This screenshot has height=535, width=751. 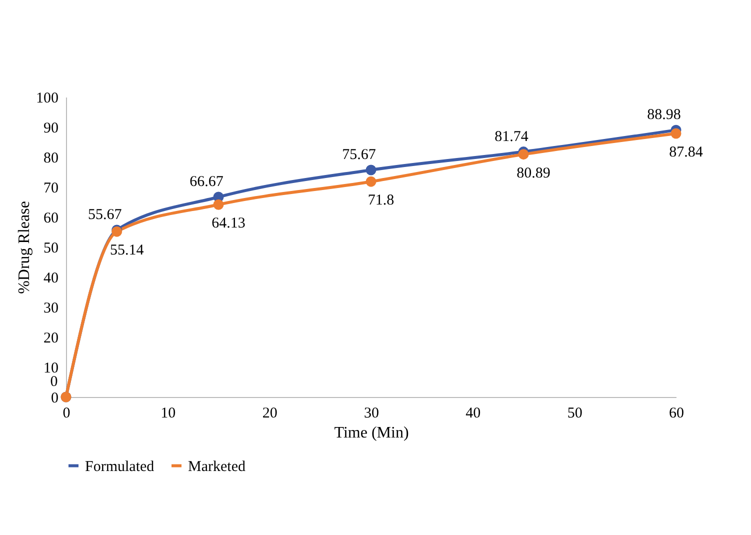 What do you see at coordinates (664, 115) in the screenshot?
I see `data-label: 88.98` at bounding box center [664, 115].